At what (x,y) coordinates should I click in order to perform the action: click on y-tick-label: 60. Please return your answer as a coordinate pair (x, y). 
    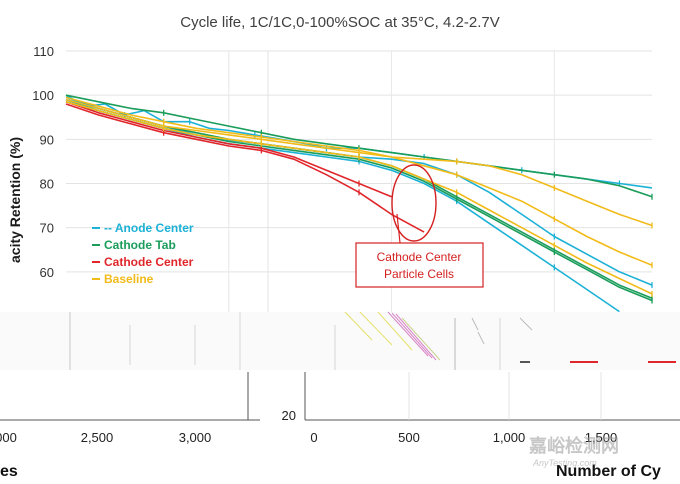
    Looking at the image, I should click on (47, 272).